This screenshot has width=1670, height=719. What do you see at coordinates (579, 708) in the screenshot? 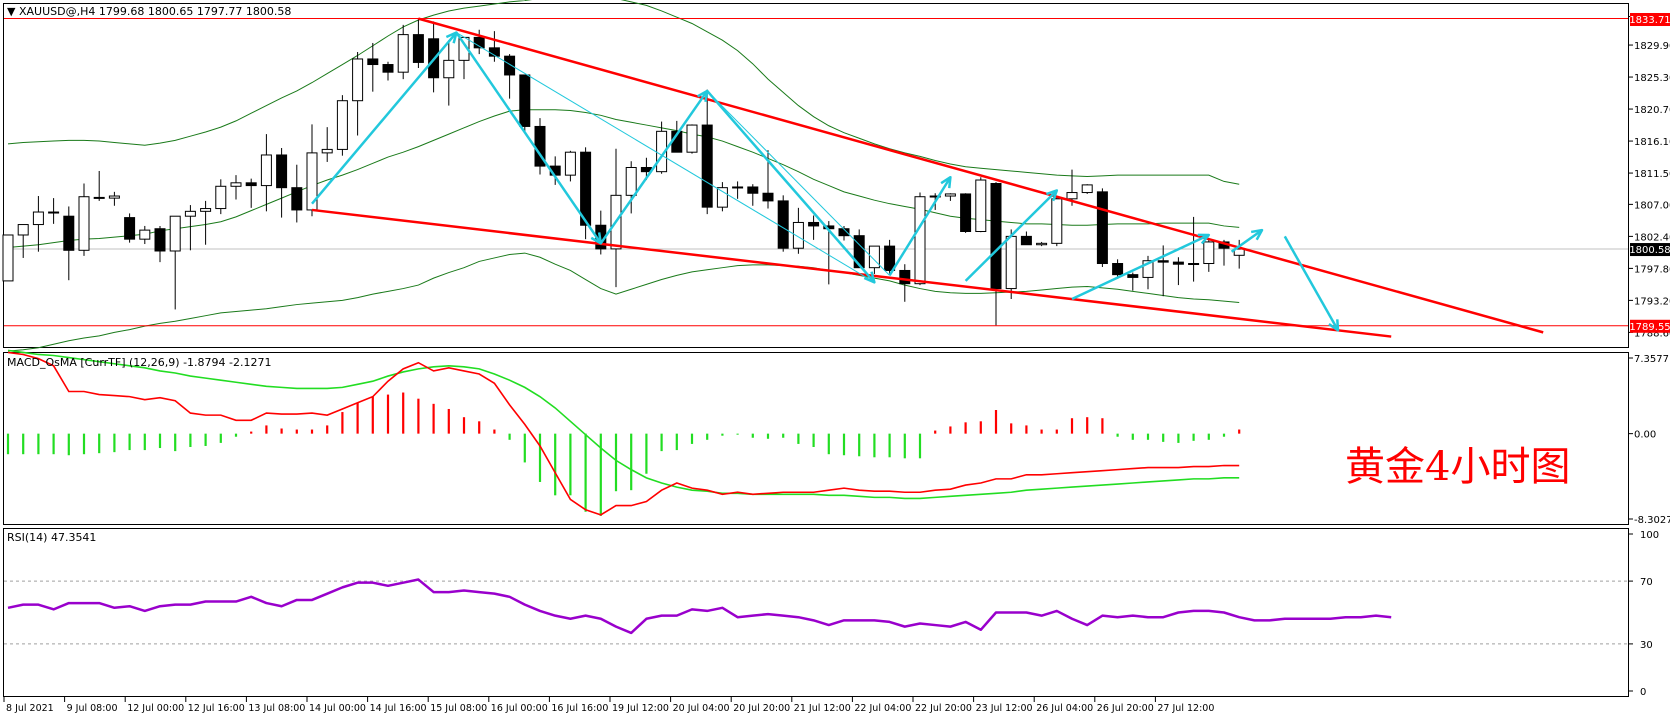
I see `time-label: 16 Jul 16:00` at bounding box center [579, 708].